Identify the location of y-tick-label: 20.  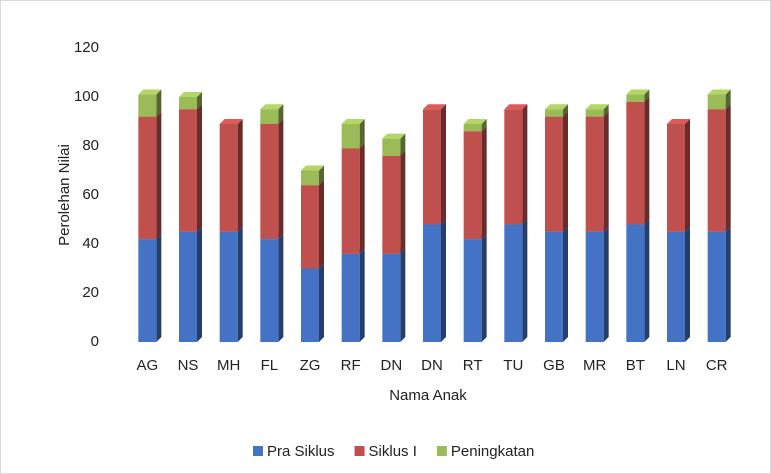
(90, 292).